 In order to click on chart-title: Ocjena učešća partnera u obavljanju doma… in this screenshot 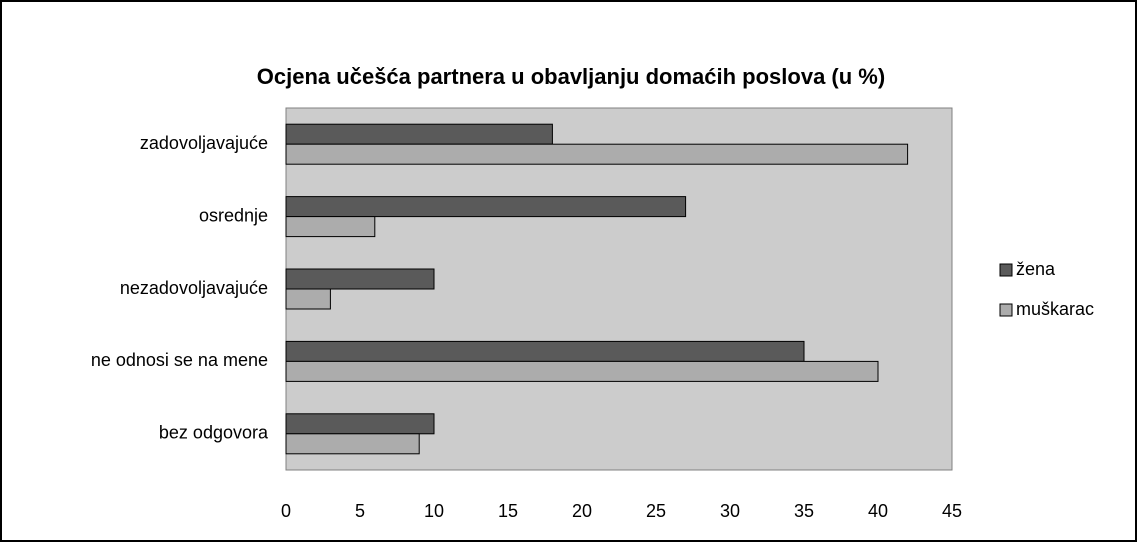, I will do `click(571, 76)`.